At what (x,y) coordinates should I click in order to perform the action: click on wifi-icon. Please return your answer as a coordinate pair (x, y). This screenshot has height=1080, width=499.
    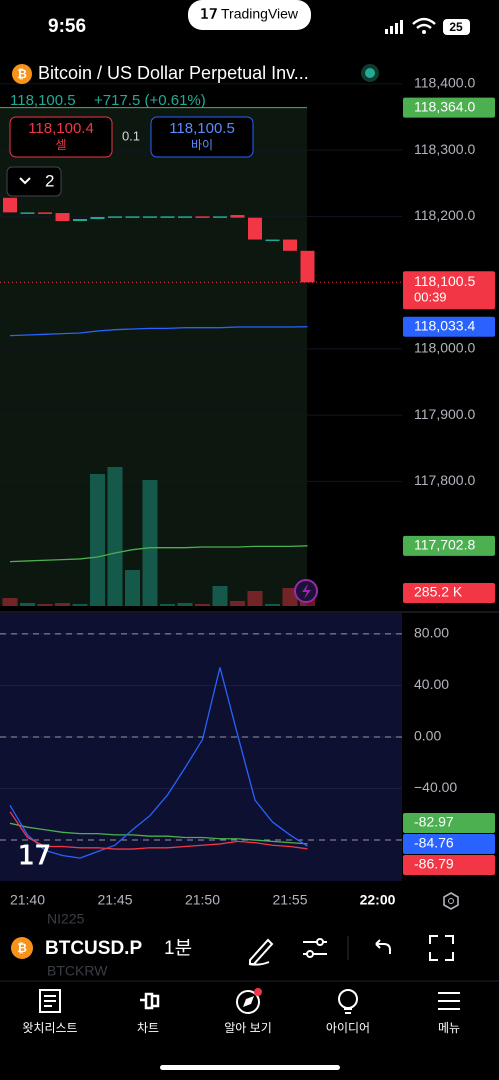
    Looking at the image, I should click on (424, 23).